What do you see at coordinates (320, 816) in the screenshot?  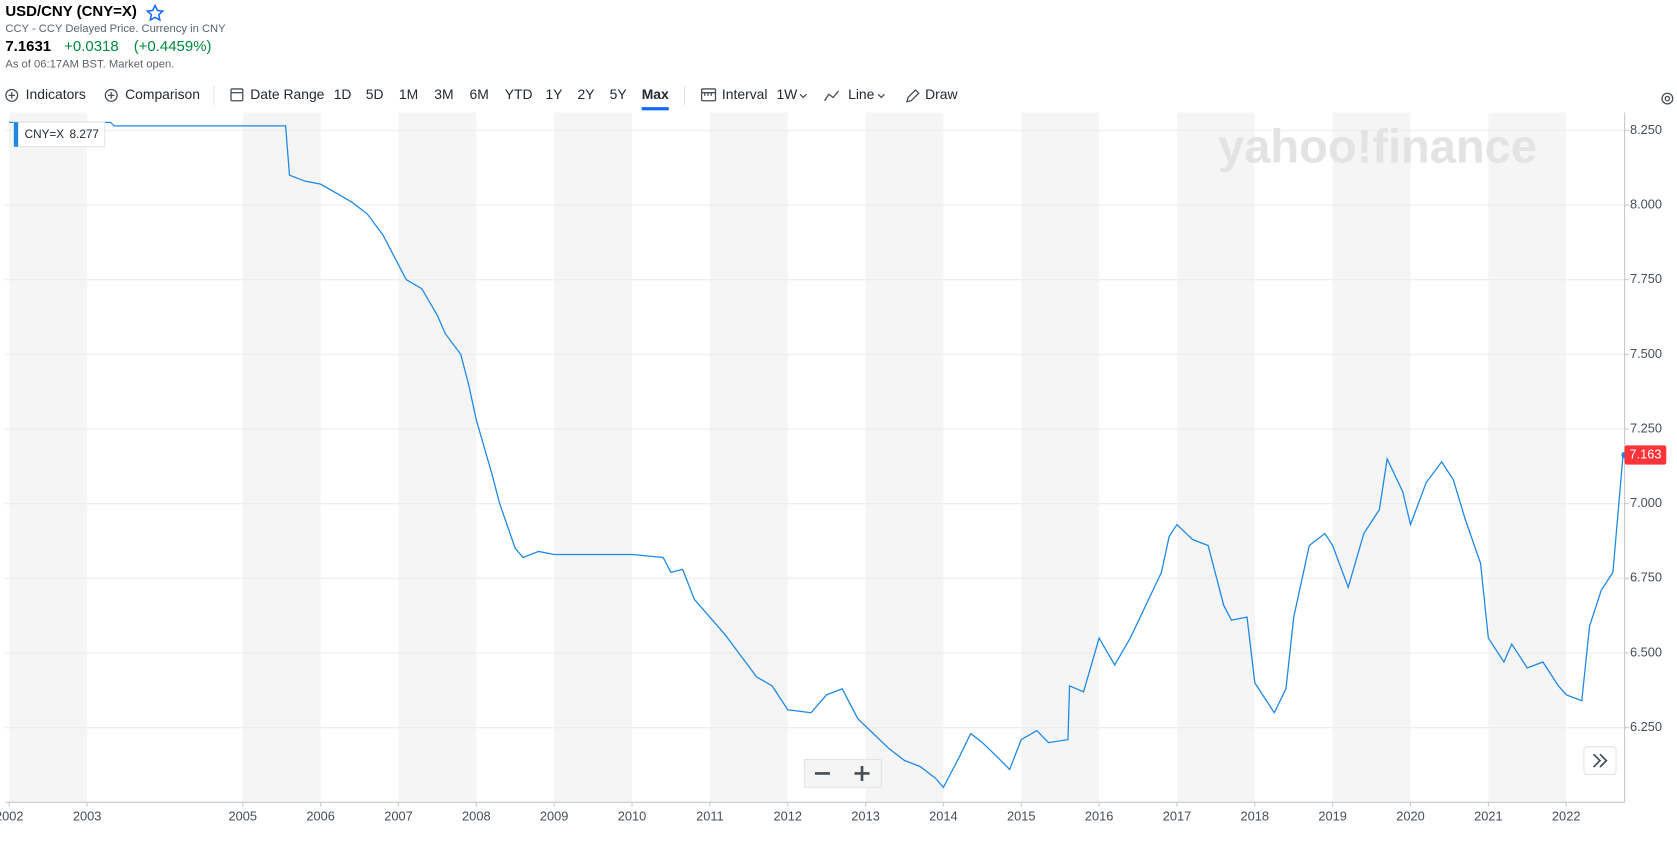 I see `x-tick-label: 2006` at bounding box center [320, 816].